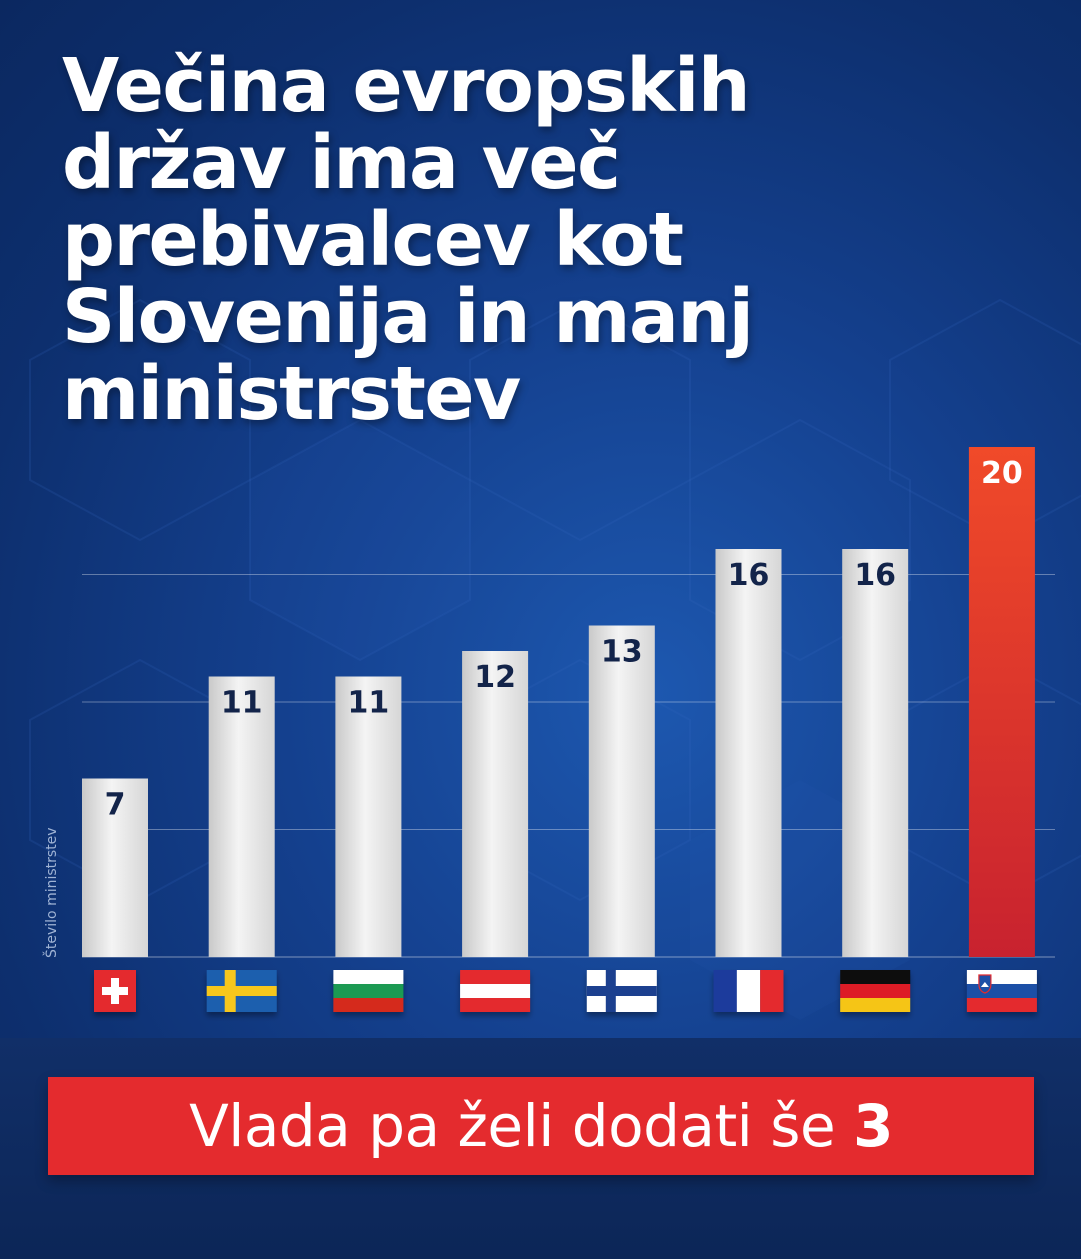  Describe the element at coordinates (495, 677) in the screenshot. I see `data-label: 12` at that location.